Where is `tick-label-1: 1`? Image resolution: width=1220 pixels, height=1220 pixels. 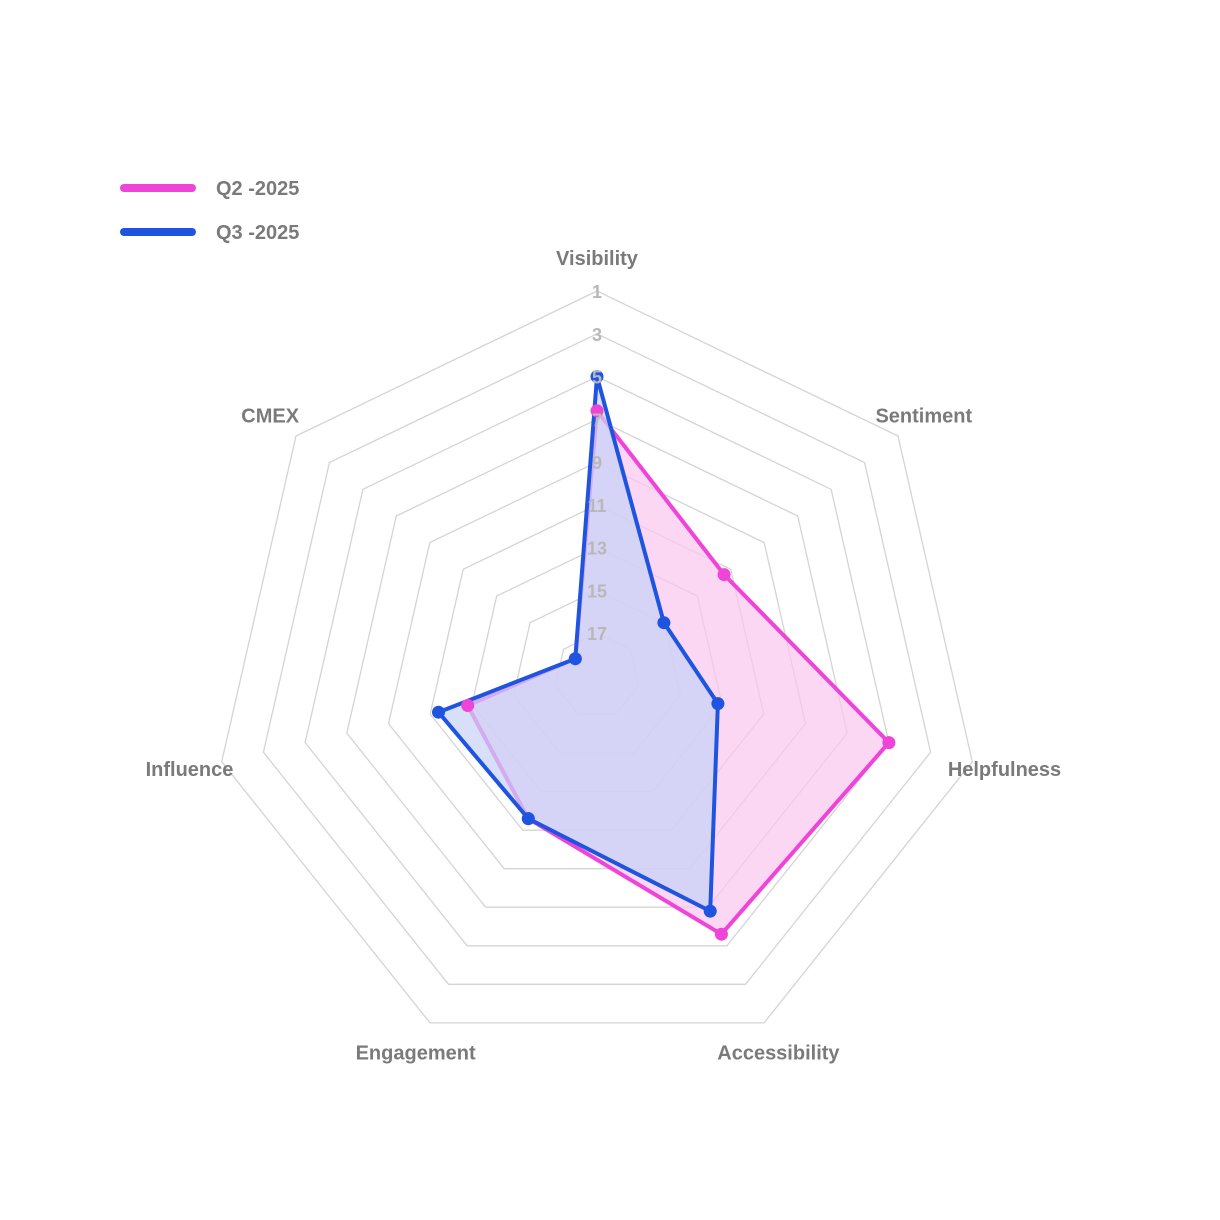 tick-label-1: 1 is located at coordinates (597, 292).